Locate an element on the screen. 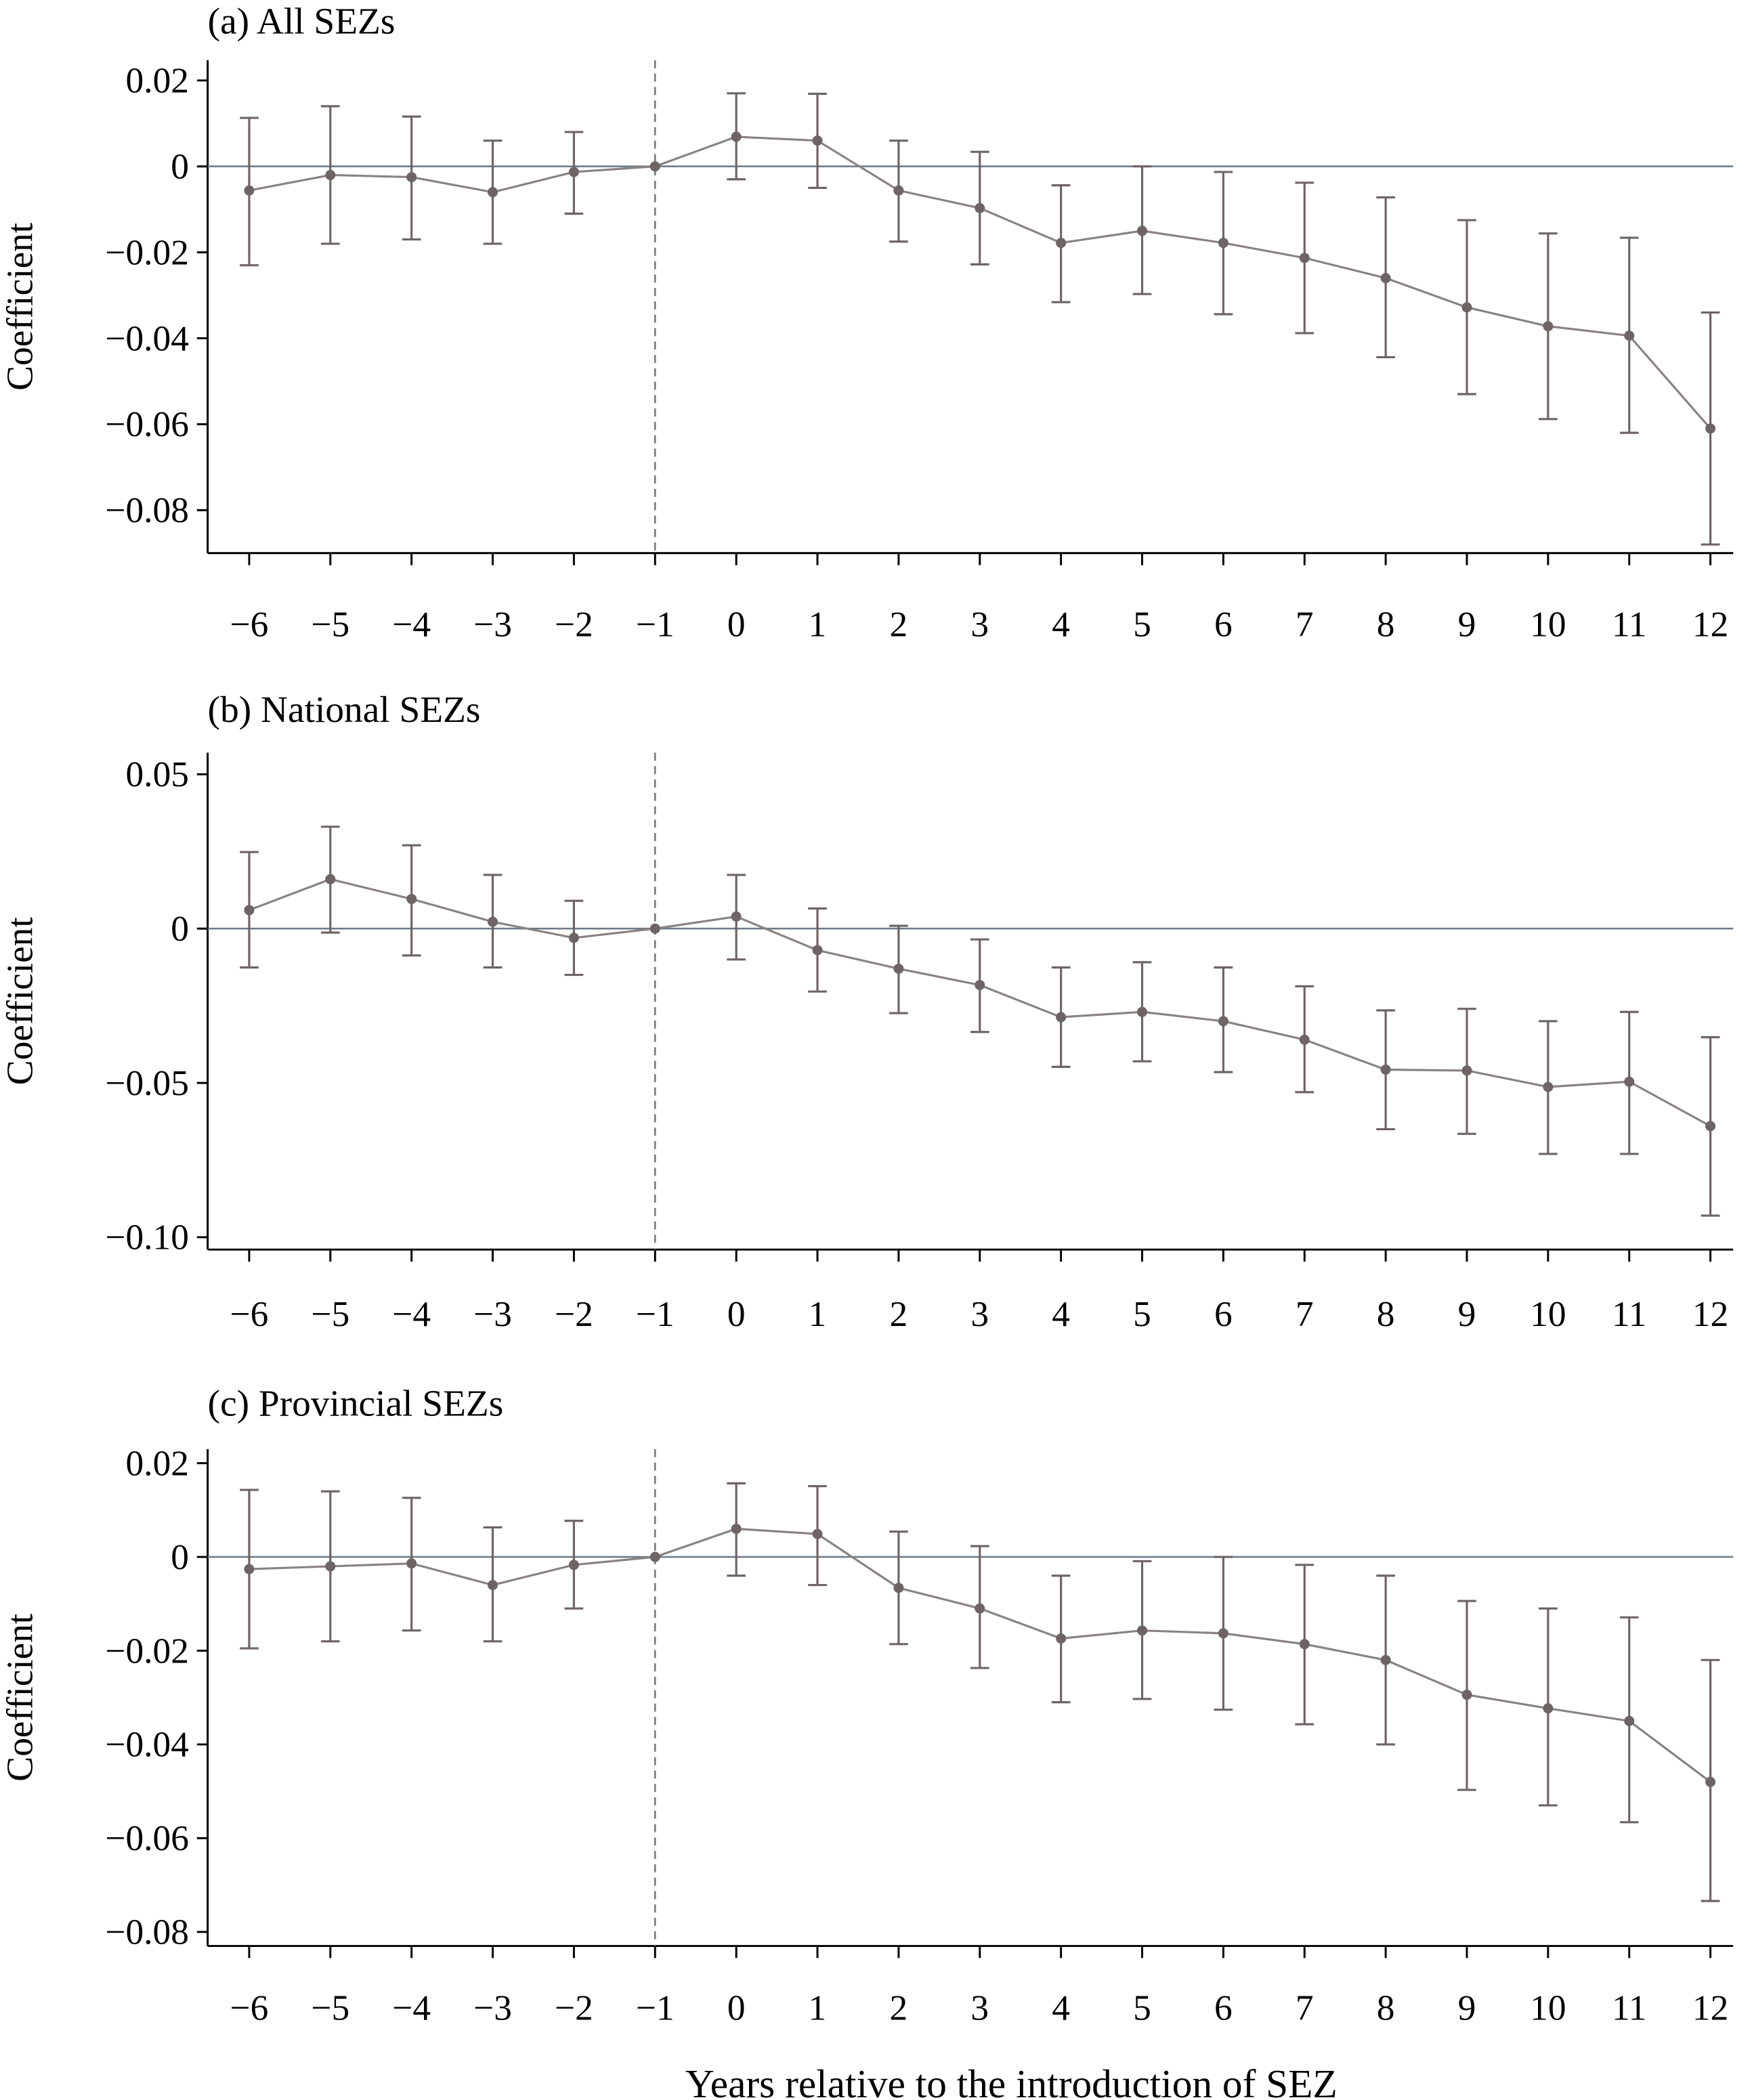 This screenshot has width=1752, height=2100. panel-b-x-tick-label: −1 is located at coordinates (655, 1313).